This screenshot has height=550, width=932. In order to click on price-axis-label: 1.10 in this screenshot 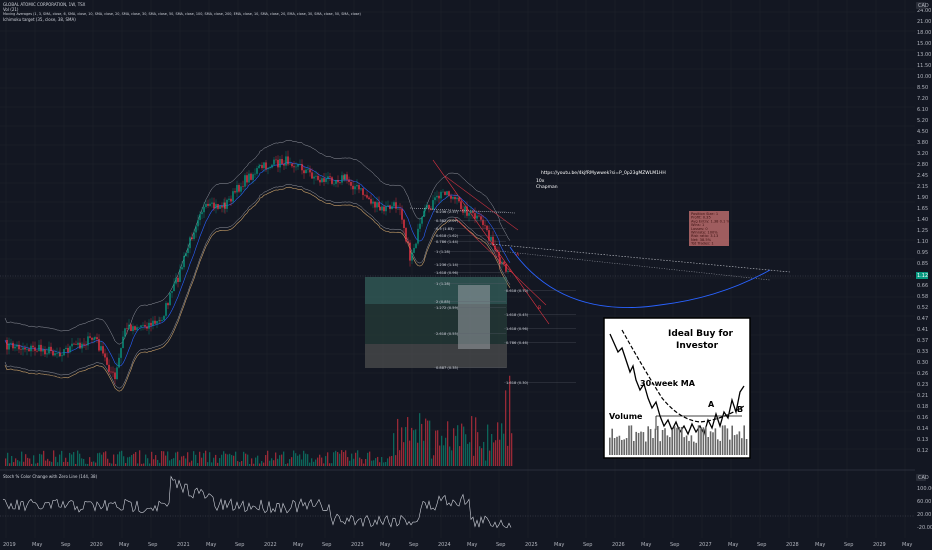, I will do `click(922, 242)`.